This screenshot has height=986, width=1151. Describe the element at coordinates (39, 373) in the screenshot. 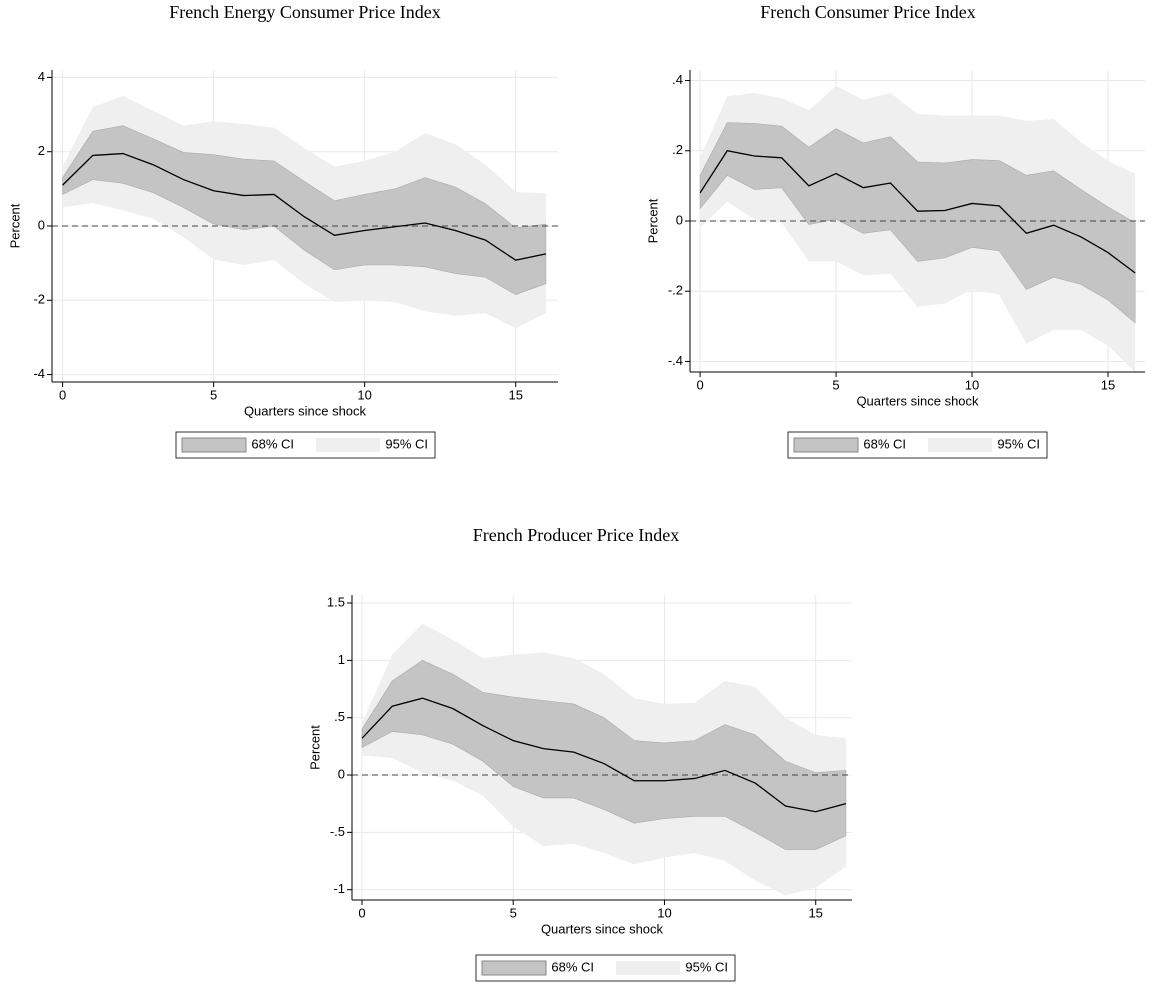

I see `y-tick-label: -4` at that location.